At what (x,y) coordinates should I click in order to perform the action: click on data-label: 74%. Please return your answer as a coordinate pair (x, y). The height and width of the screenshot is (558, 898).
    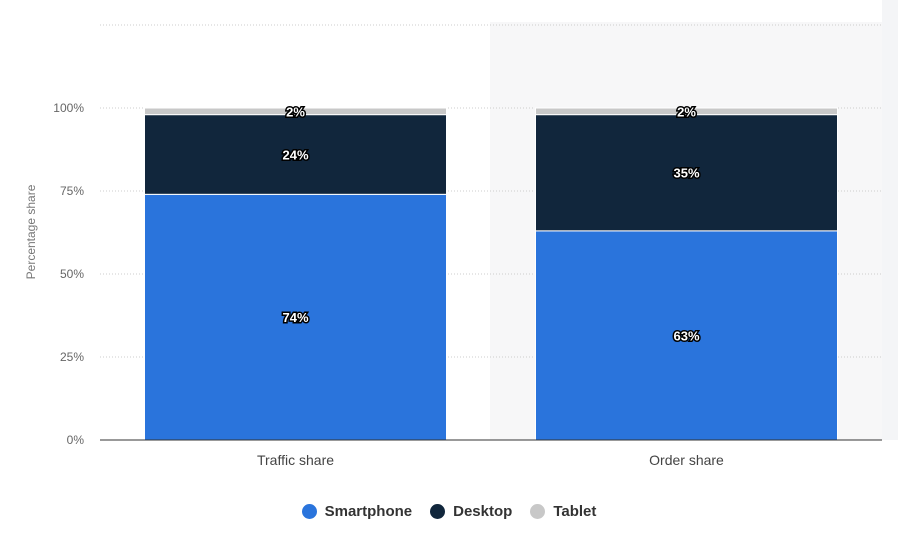
    Looking at the image, I should click on (295, 317).